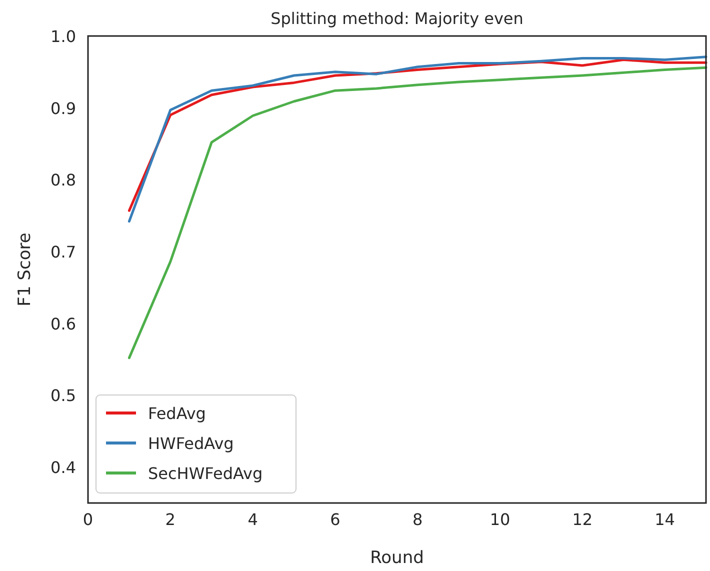 The width and height of the screenshot is (710, 571). I want to click on x-tick-label: 4, so click(253, 519).